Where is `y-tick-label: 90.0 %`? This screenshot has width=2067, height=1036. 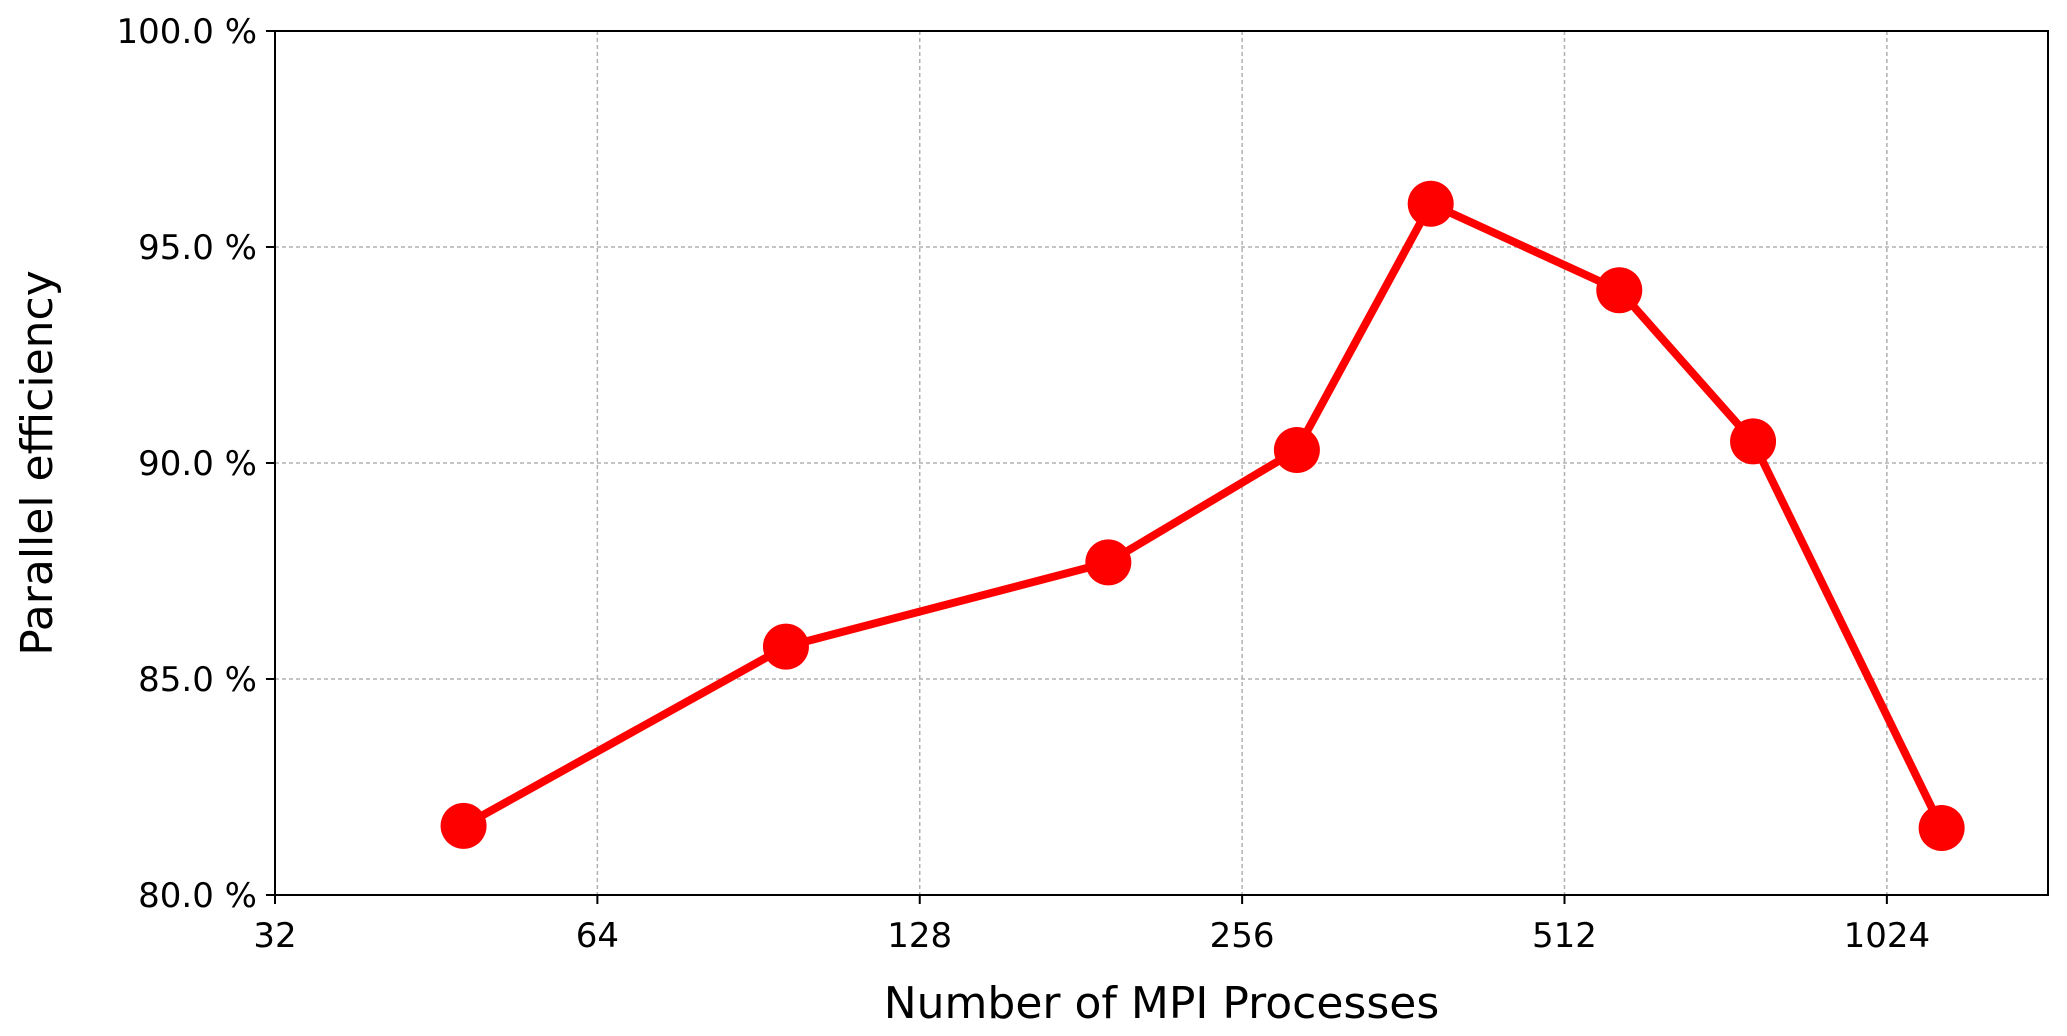 y-tick-label: 90.0 % is located at coordinates (197, 464).